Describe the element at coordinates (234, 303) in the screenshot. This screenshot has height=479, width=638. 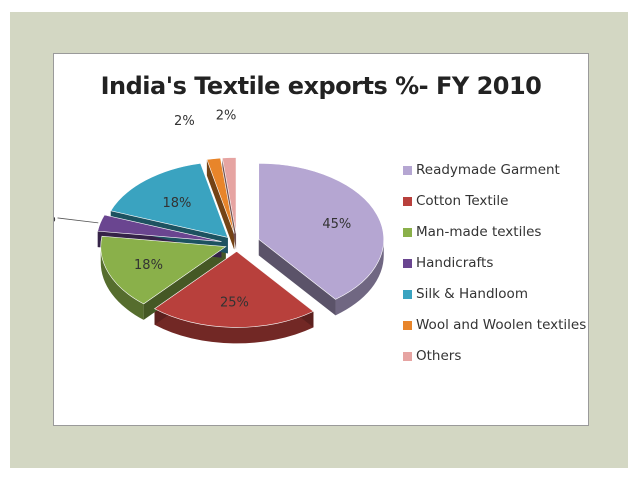
I see `data-label-2: 25%` at that location.